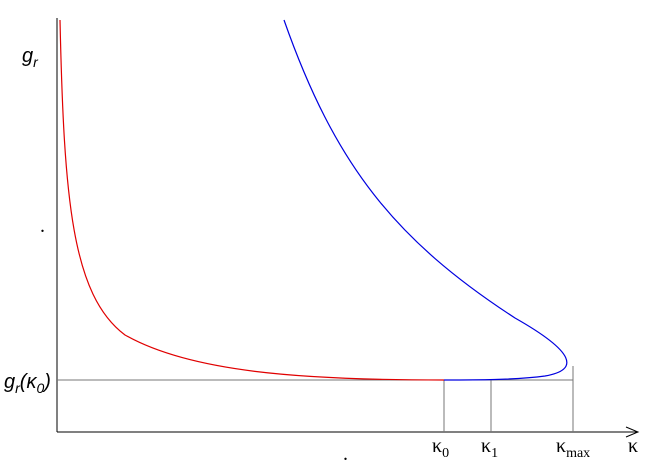 The height and width of the screenshot is (465, 664). What do you see at coordinates (440, 448) in the screenshot?
I see `x-marker-label: κ0` at bounding box center [440, 448].